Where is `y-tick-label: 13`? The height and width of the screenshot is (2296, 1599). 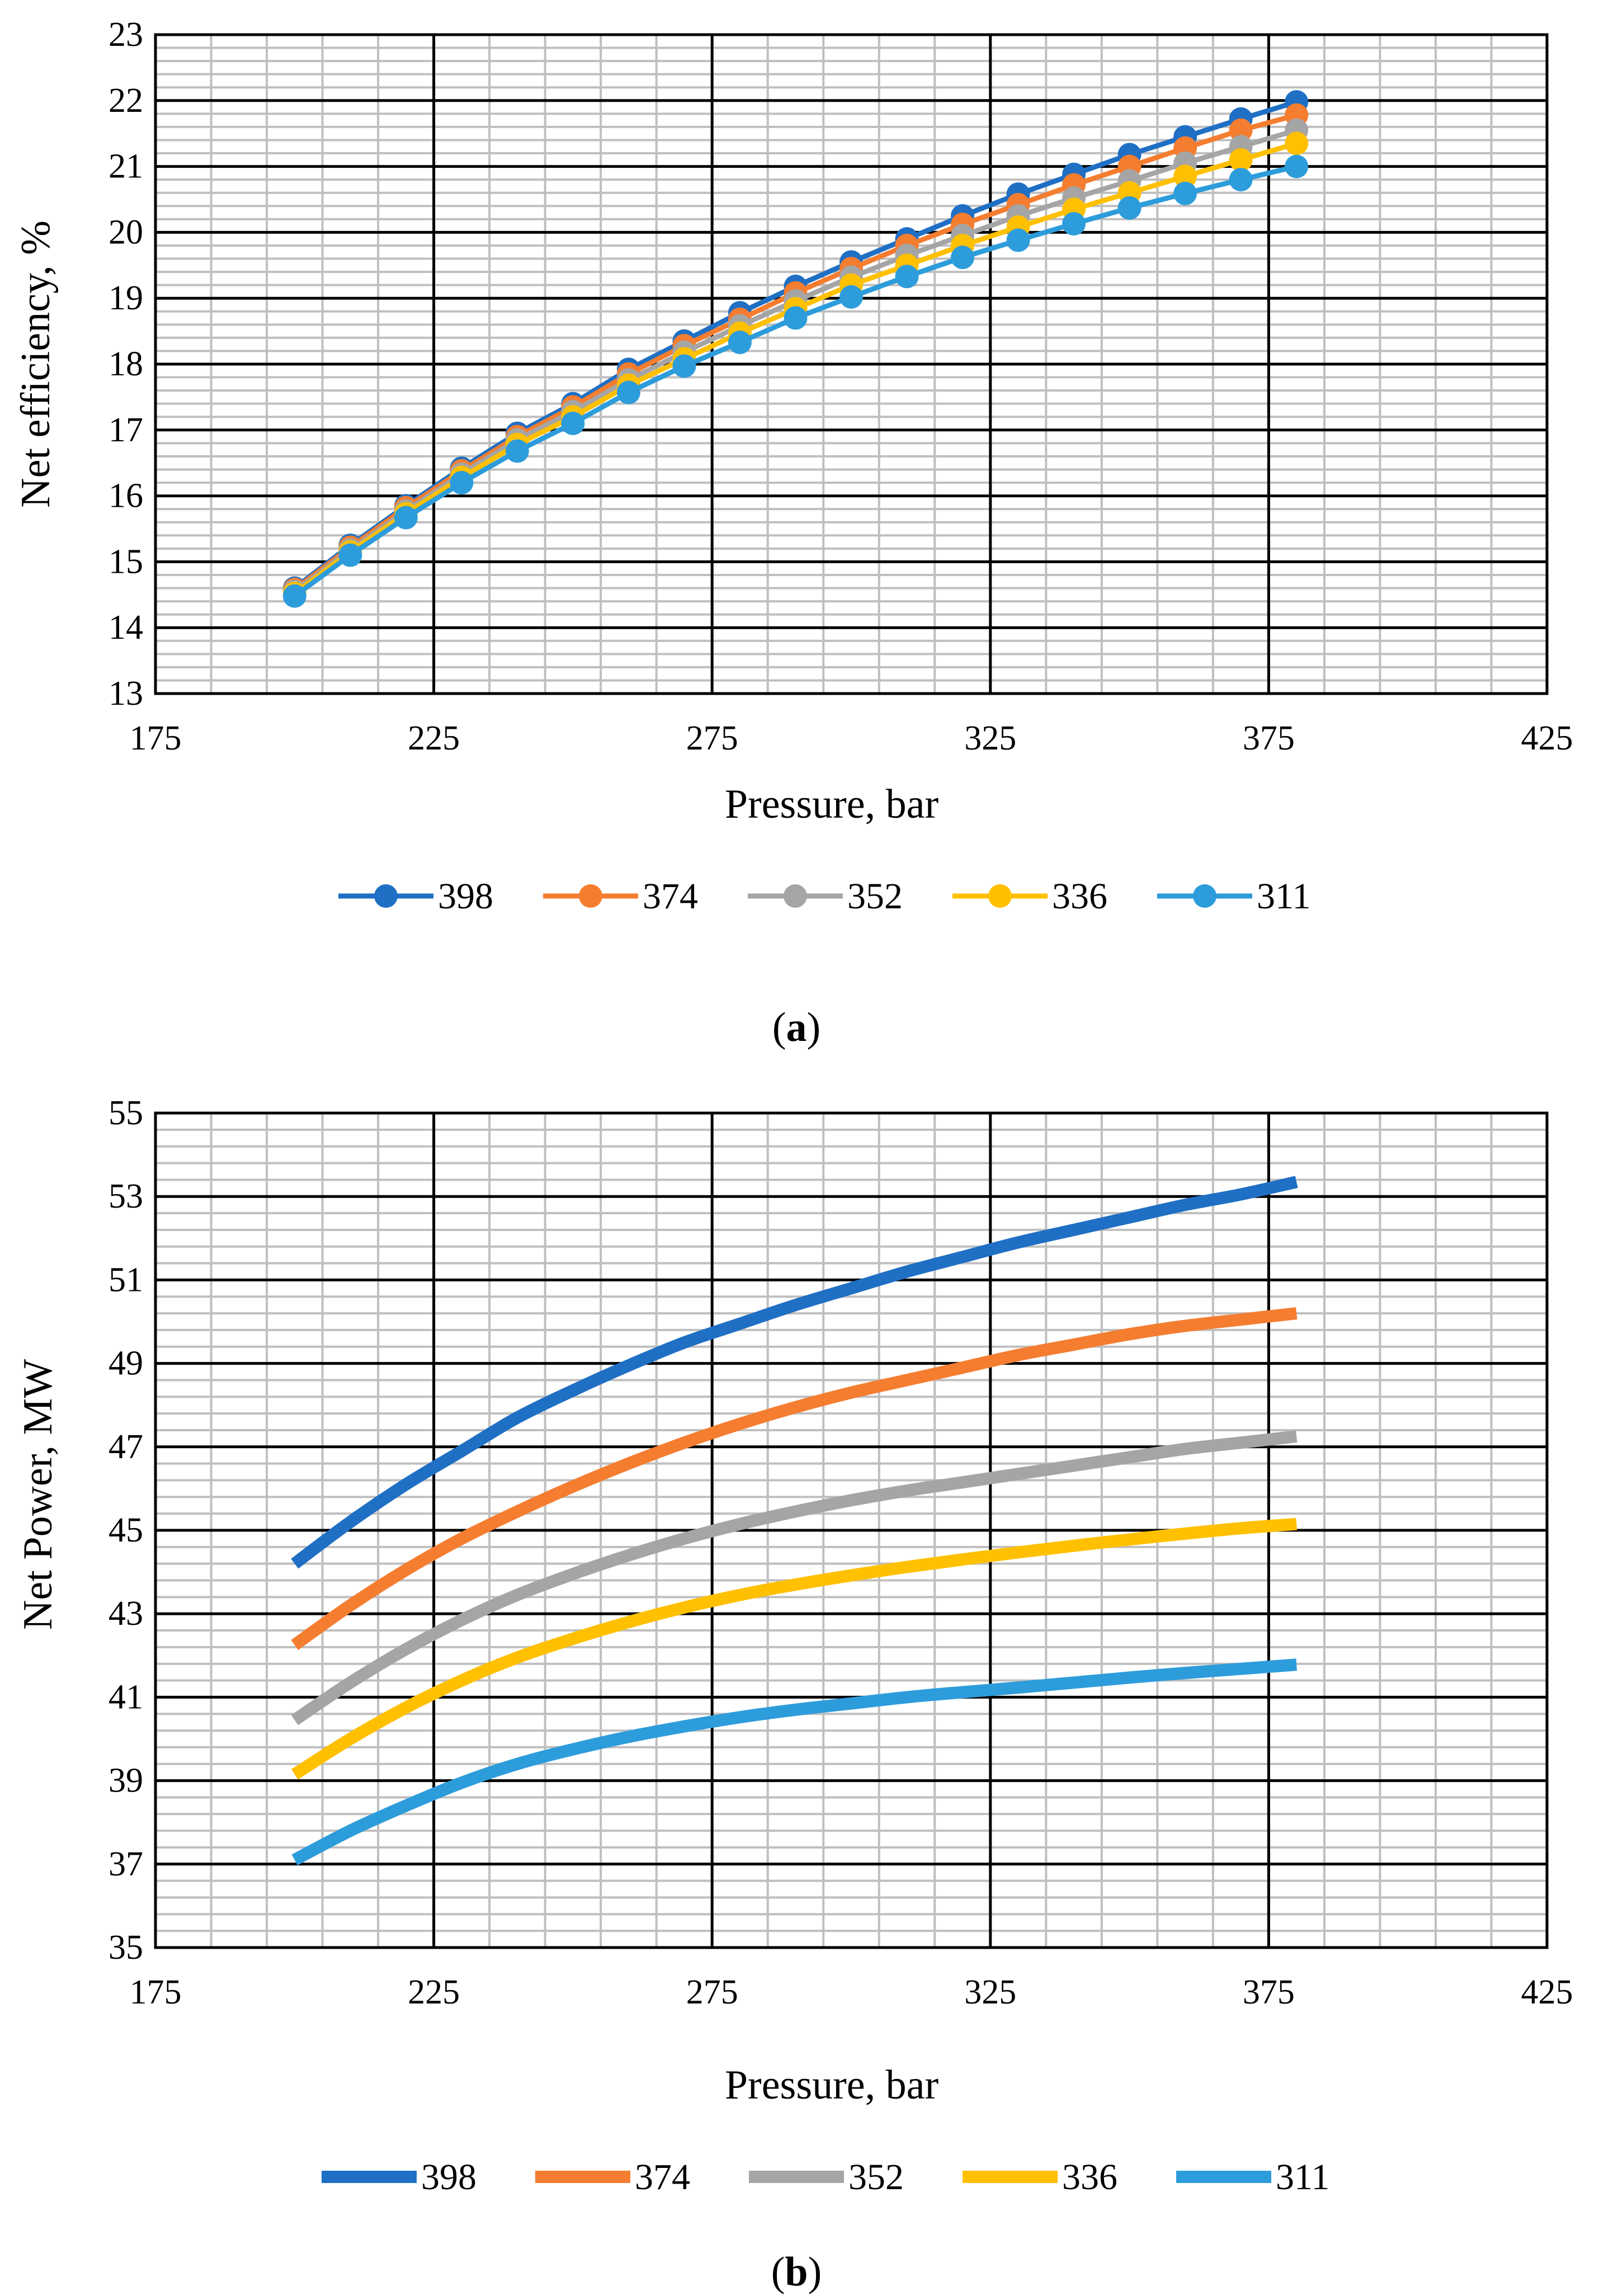
y-tick-label: 13 is located at coordinates (126, 694).